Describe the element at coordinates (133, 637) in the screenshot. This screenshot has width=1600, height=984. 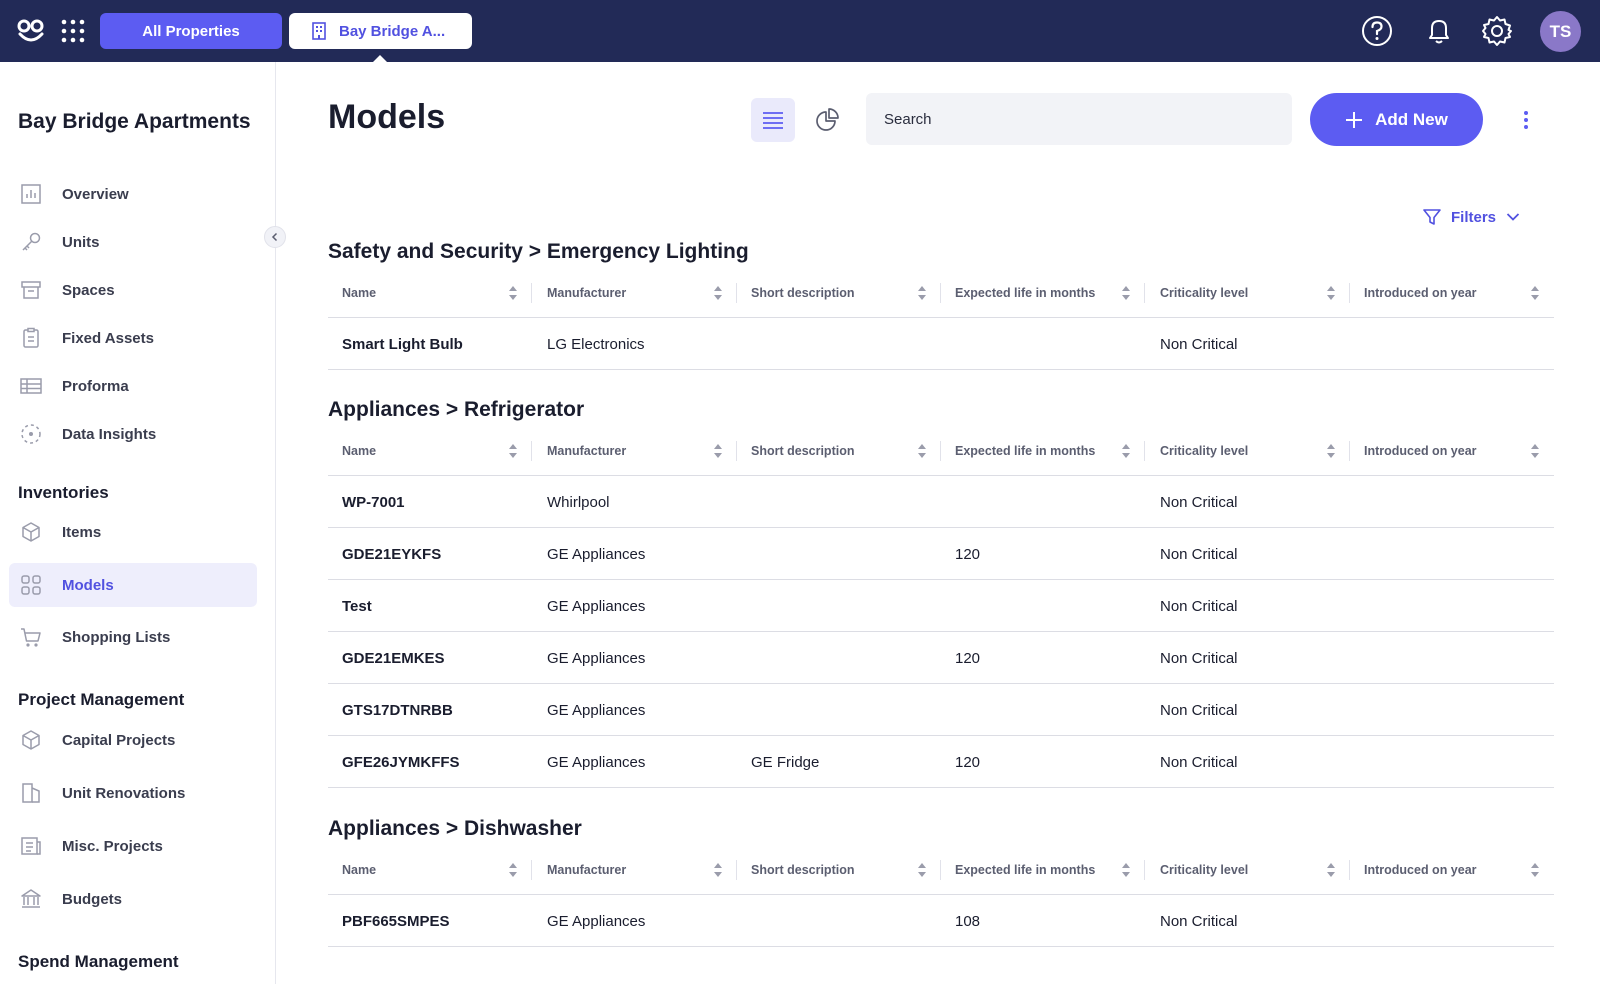
I see `sidebar-item-shopping-lists: Shopping Lists` at that location.